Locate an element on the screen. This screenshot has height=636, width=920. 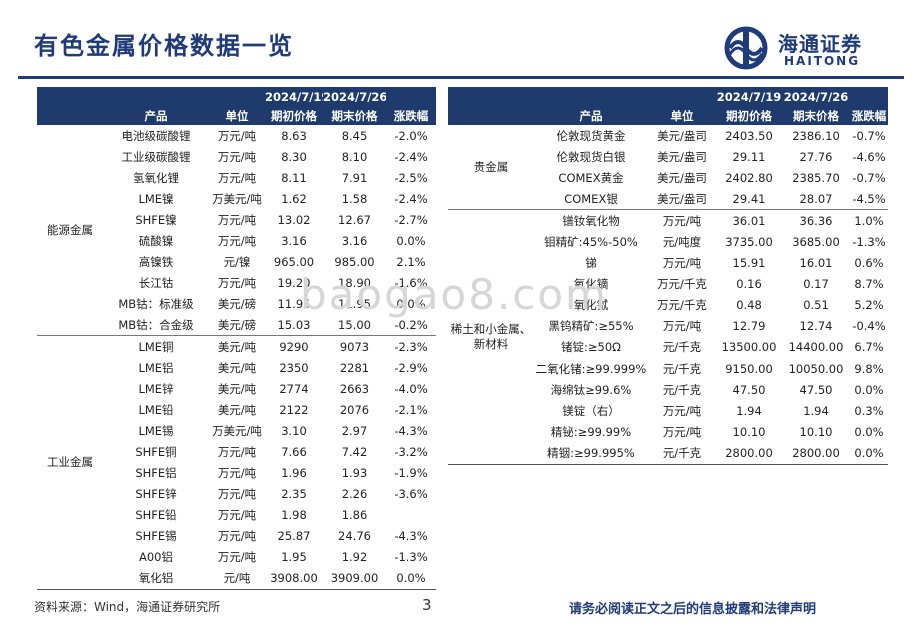
end-price-cell: 7.91 is located at coordinates (354, 177).